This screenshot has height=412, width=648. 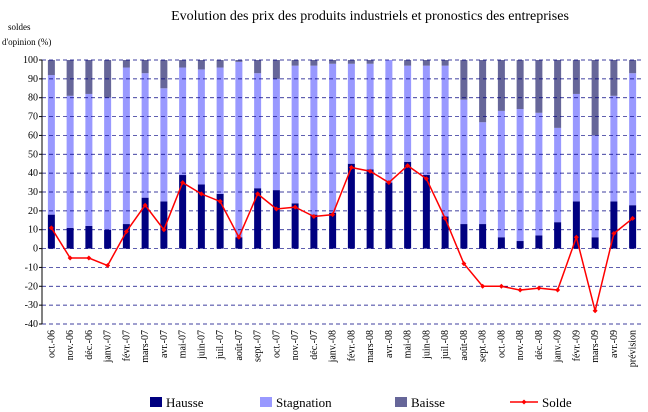 What do you see at coordinates (19, 27) in the screenshot?
I see `y-axis-label: soldes` at bounding box center [19, 27].